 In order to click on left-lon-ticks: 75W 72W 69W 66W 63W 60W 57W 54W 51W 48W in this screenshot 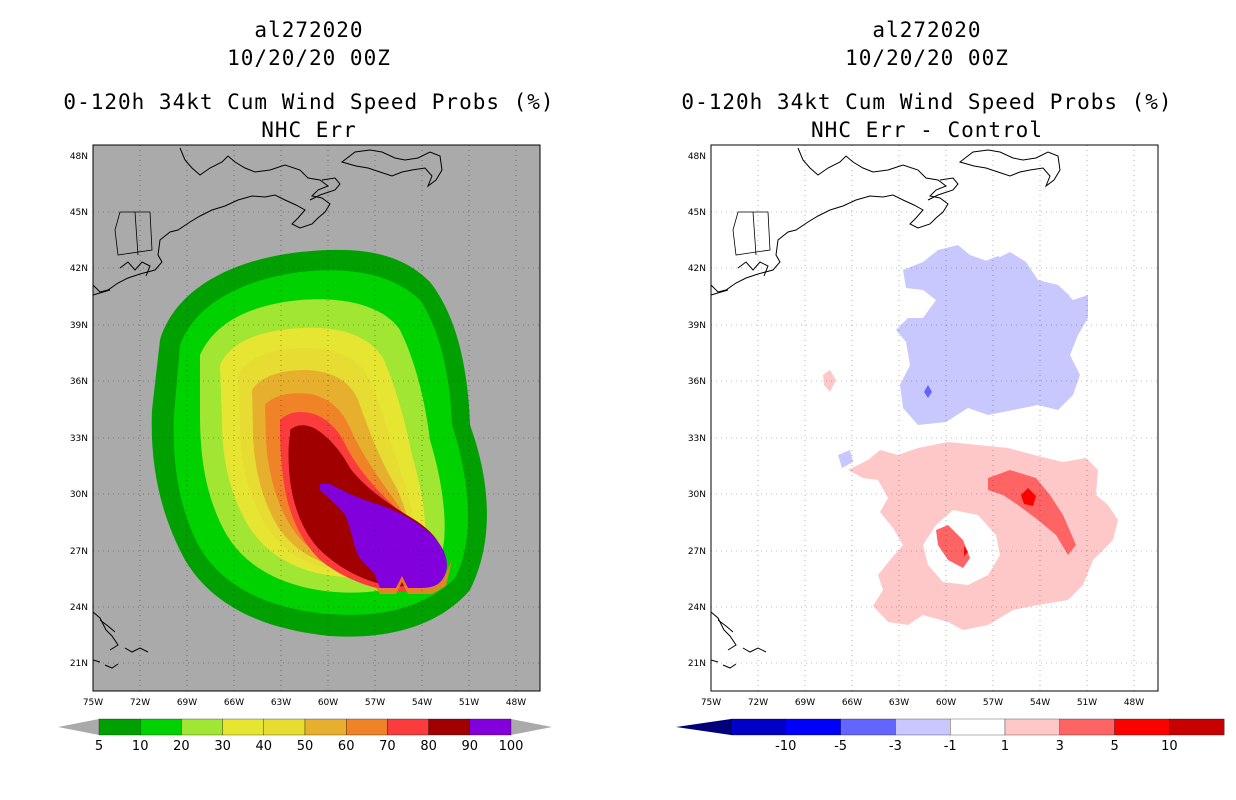, I will do `click(304, 703)`.